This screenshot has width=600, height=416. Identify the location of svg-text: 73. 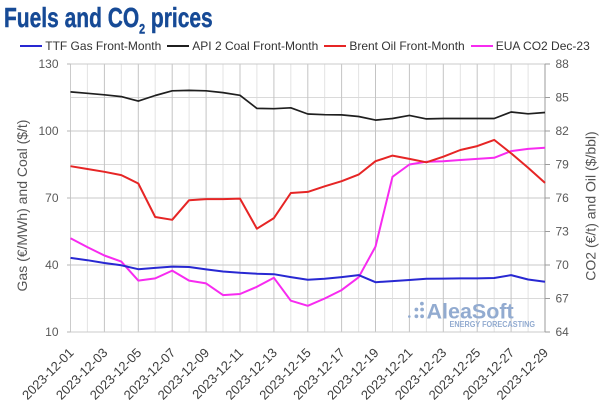
(563, 231).